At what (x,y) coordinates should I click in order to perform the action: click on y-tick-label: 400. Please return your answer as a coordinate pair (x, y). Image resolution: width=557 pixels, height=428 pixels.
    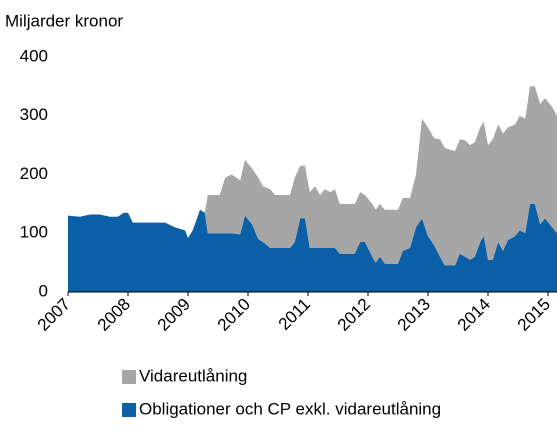
    Looking at the image, I should click on (34, 55).